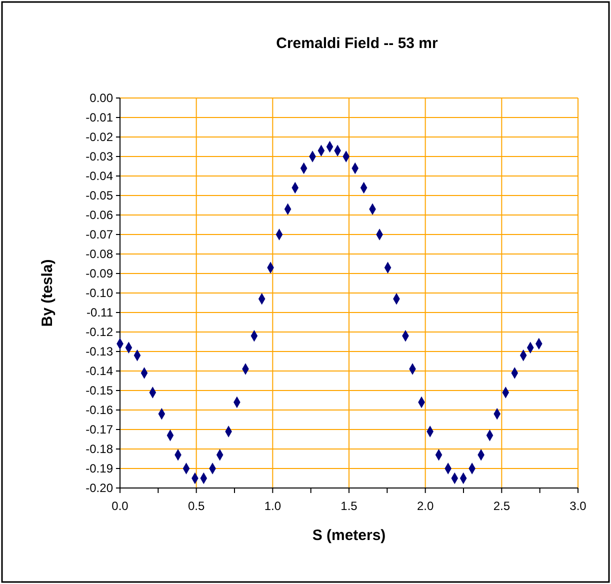 The image size is (611, 584). What do you see at coordinates (100, 195) in the screenshot?
I see `y-tick-label: -0.05` at bounding box center [100, 195].